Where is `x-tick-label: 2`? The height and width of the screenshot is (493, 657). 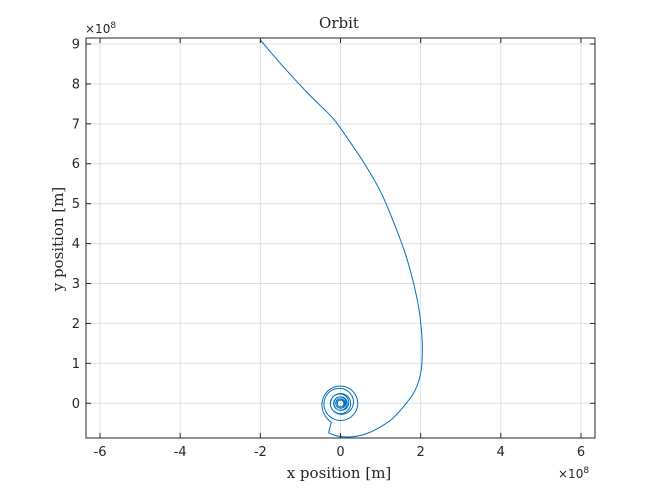 x-tick-label: 2 is located at coordinates (421, 452).